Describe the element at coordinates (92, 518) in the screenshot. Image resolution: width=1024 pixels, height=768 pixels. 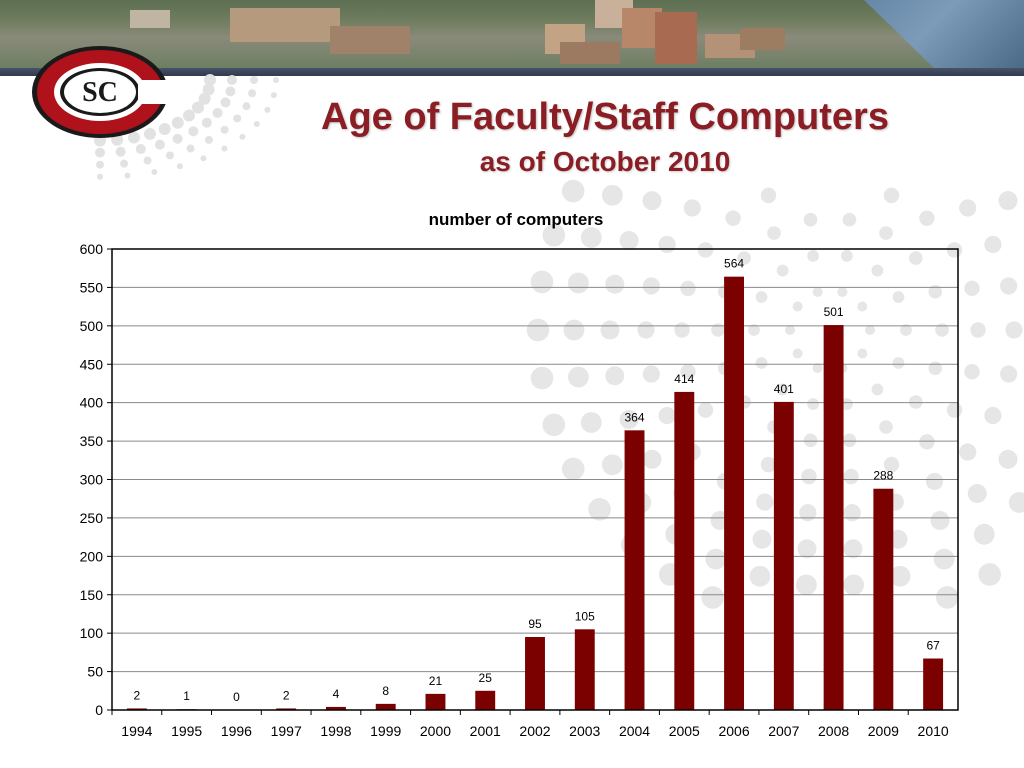
I see `y-tick-label: 250` at that location.